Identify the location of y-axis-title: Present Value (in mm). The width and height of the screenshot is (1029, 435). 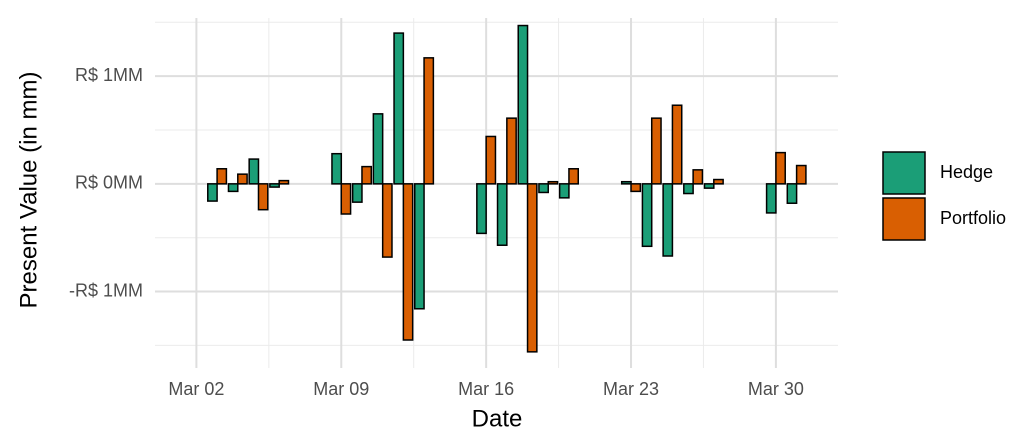
(28, 190).